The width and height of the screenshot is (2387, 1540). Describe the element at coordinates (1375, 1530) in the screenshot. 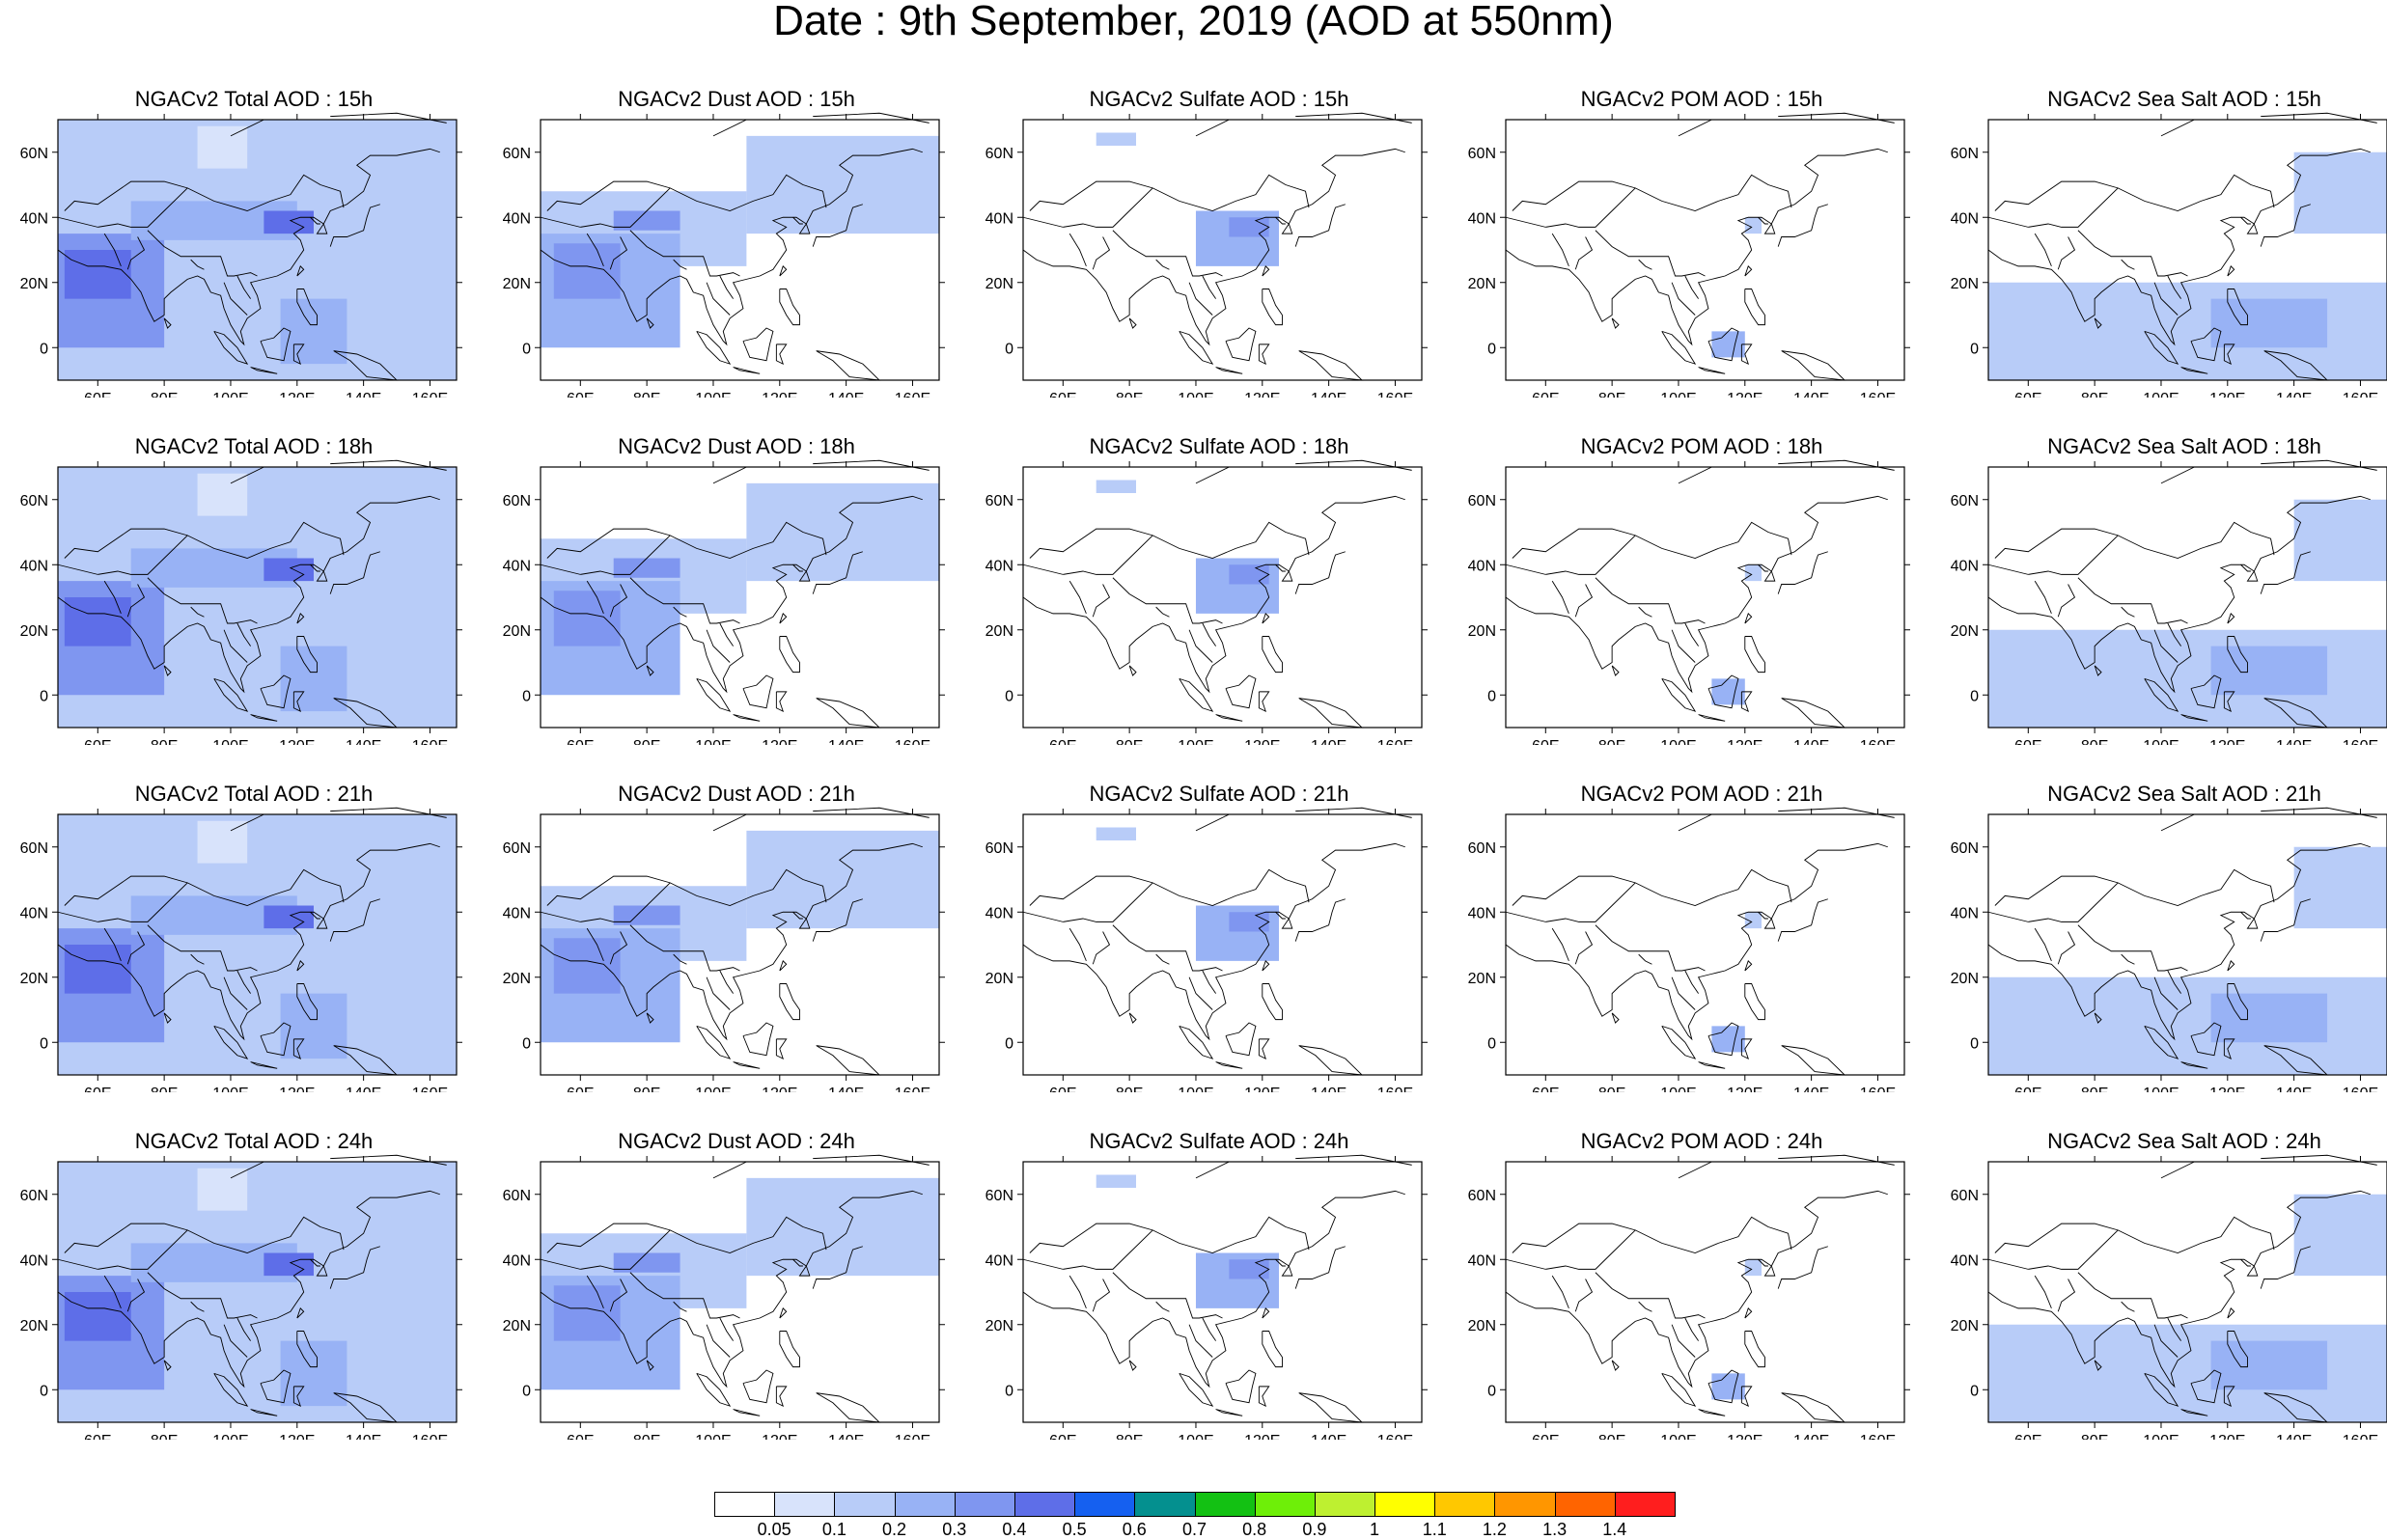

I see `colorbar-label: 1` at that location.